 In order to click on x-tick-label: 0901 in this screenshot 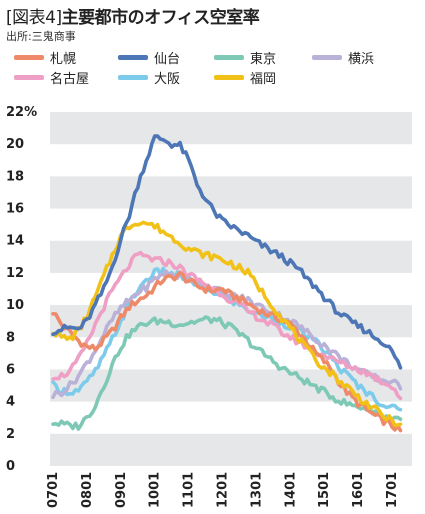, I will do `click(121, 490)`.